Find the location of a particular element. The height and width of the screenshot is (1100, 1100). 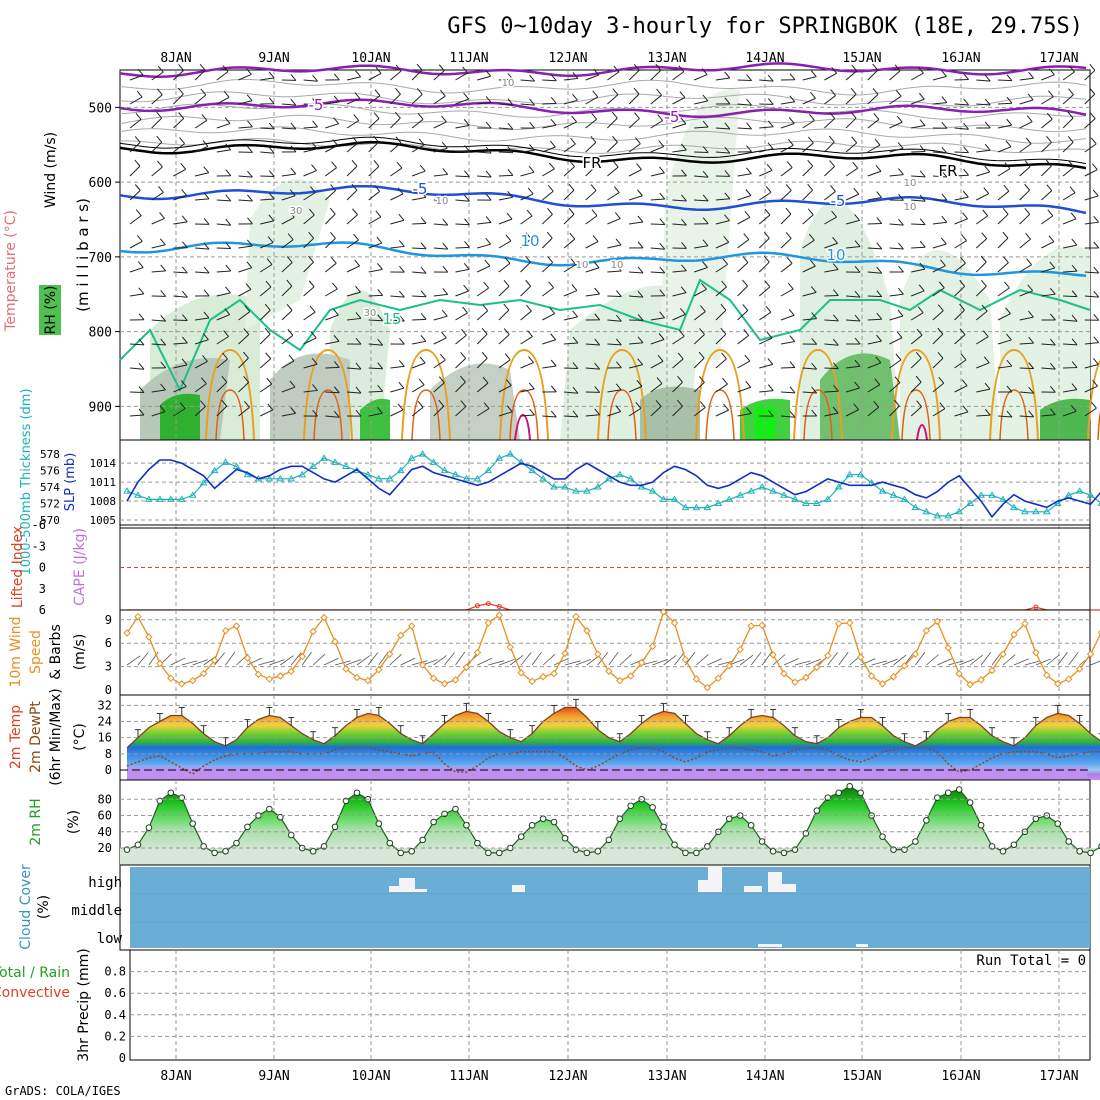

slp-ylabel: SLP (mb) is located at coordinates (70, 482).